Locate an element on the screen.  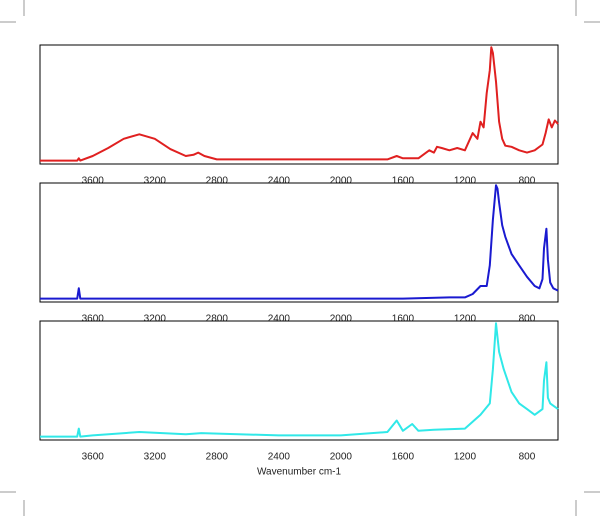
x-axis-label: Wavenumber cm-1 is located at coordinates (299, 472).